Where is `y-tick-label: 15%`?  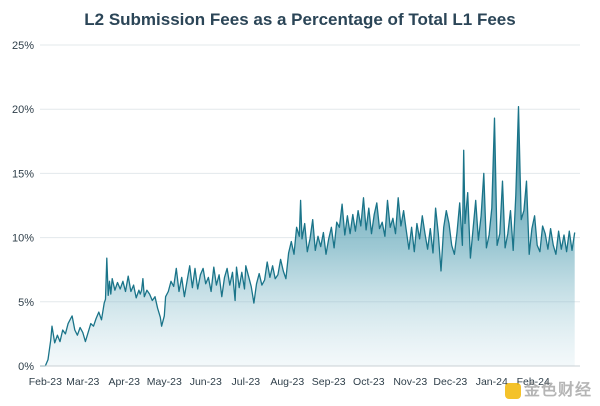 y-tick-label: 15% is located at coordinates (23, 174).